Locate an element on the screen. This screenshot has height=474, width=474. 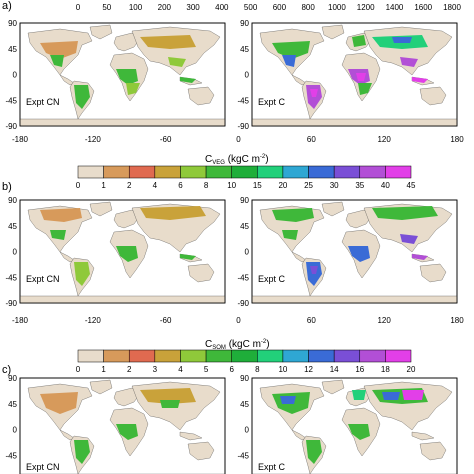
colorbar-tick: 10 is located at coordinates (231, 185).